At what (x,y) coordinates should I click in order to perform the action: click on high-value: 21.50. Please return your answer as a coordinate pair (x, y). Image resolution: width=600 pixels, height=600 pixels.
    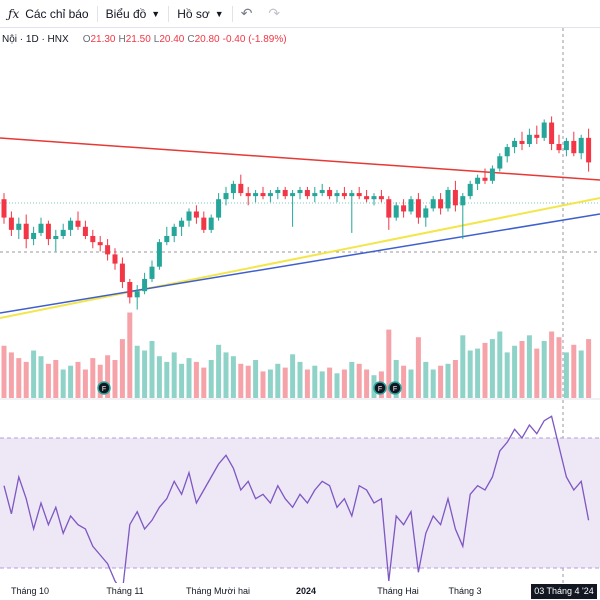
    Looking at the image, I should click on (138, 39).